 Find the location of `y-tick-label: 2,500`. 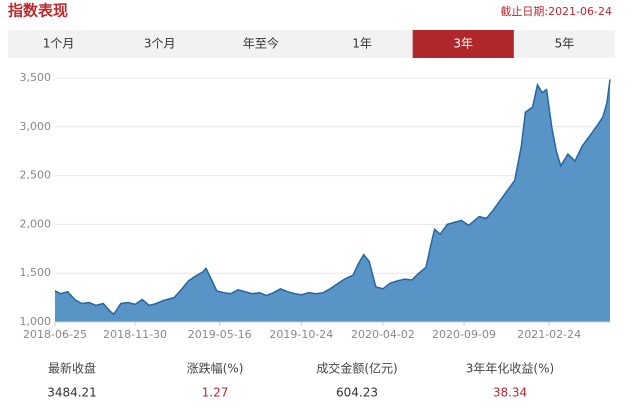

y-tick-label: 2,500 is located at coordinates (36, 175).